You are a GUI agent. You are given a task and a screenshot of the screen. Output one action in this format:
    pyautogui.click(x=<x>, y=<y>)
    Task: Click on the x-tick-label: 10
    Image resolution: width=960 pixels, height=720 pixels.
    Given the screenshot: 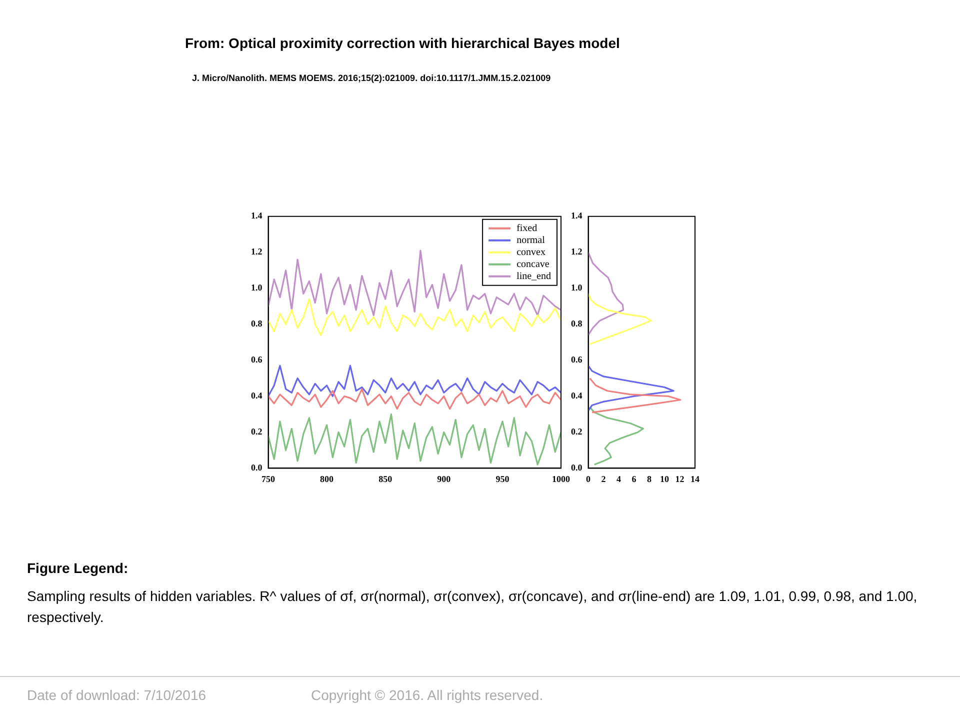 What is the action you would take?
    pyautogui.click(x=665, y=479)
    